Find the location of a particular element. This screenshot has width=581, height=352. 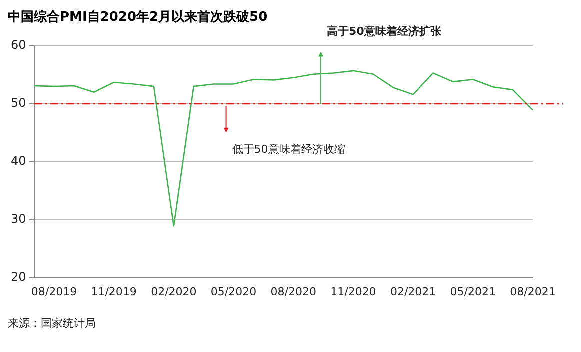

source-note: 来源：国家统计局 is located at coordinates (52, 323).